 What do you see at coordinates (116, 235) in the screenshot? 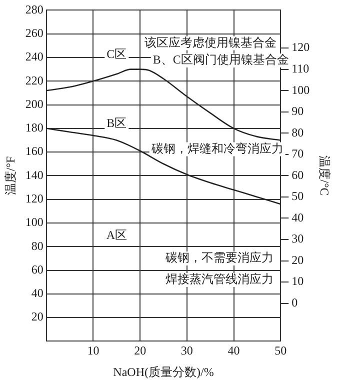
I see `annotation: A区` at bounding box center [116, 235].